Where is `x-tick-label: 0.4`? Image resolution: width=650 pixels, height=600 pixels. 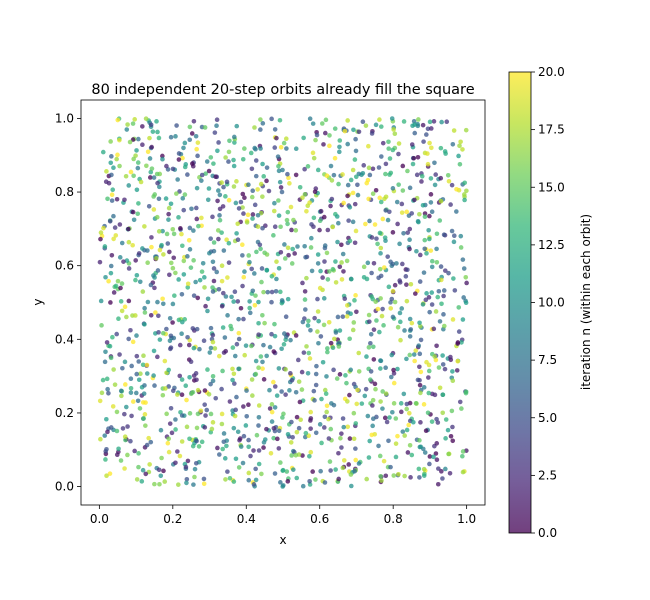 x-tick-label: 0.4 is located at coordinates (246, 519).